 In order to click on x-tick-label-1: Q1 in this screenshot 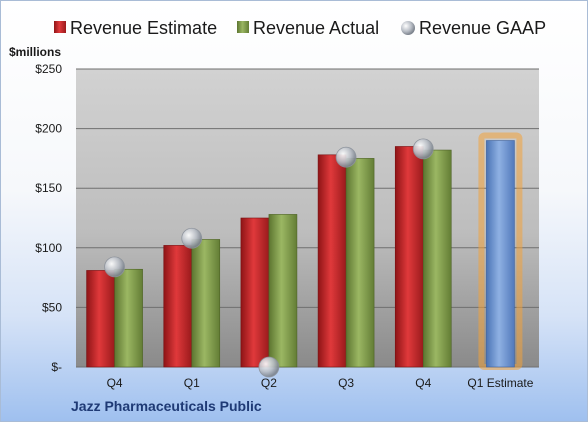, I will do `click(192, 383)`.